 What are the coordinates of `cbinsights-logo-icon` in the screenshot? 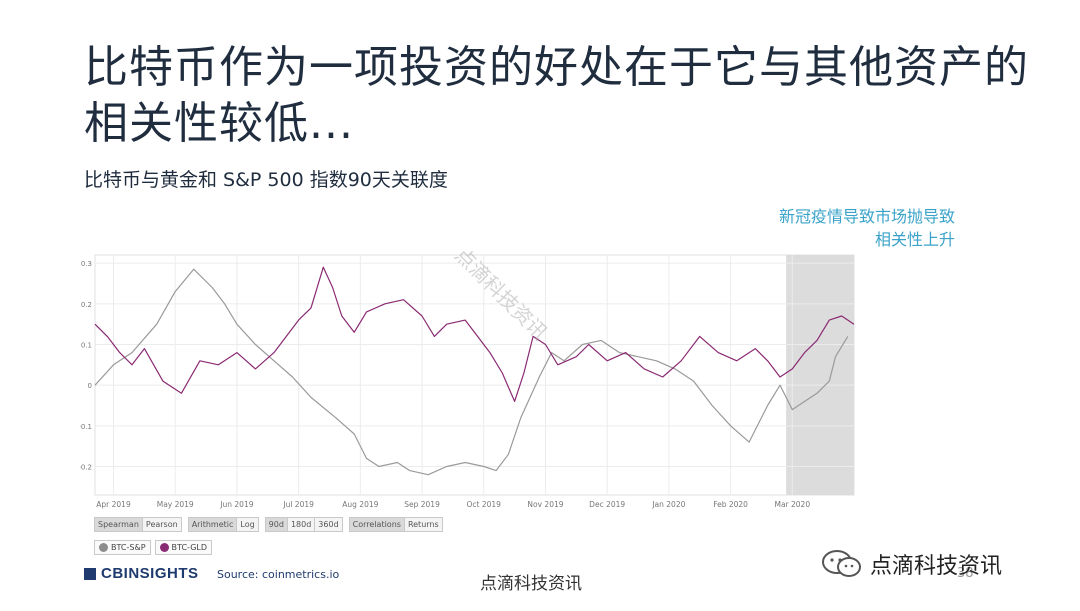 It's located at (90, 573).